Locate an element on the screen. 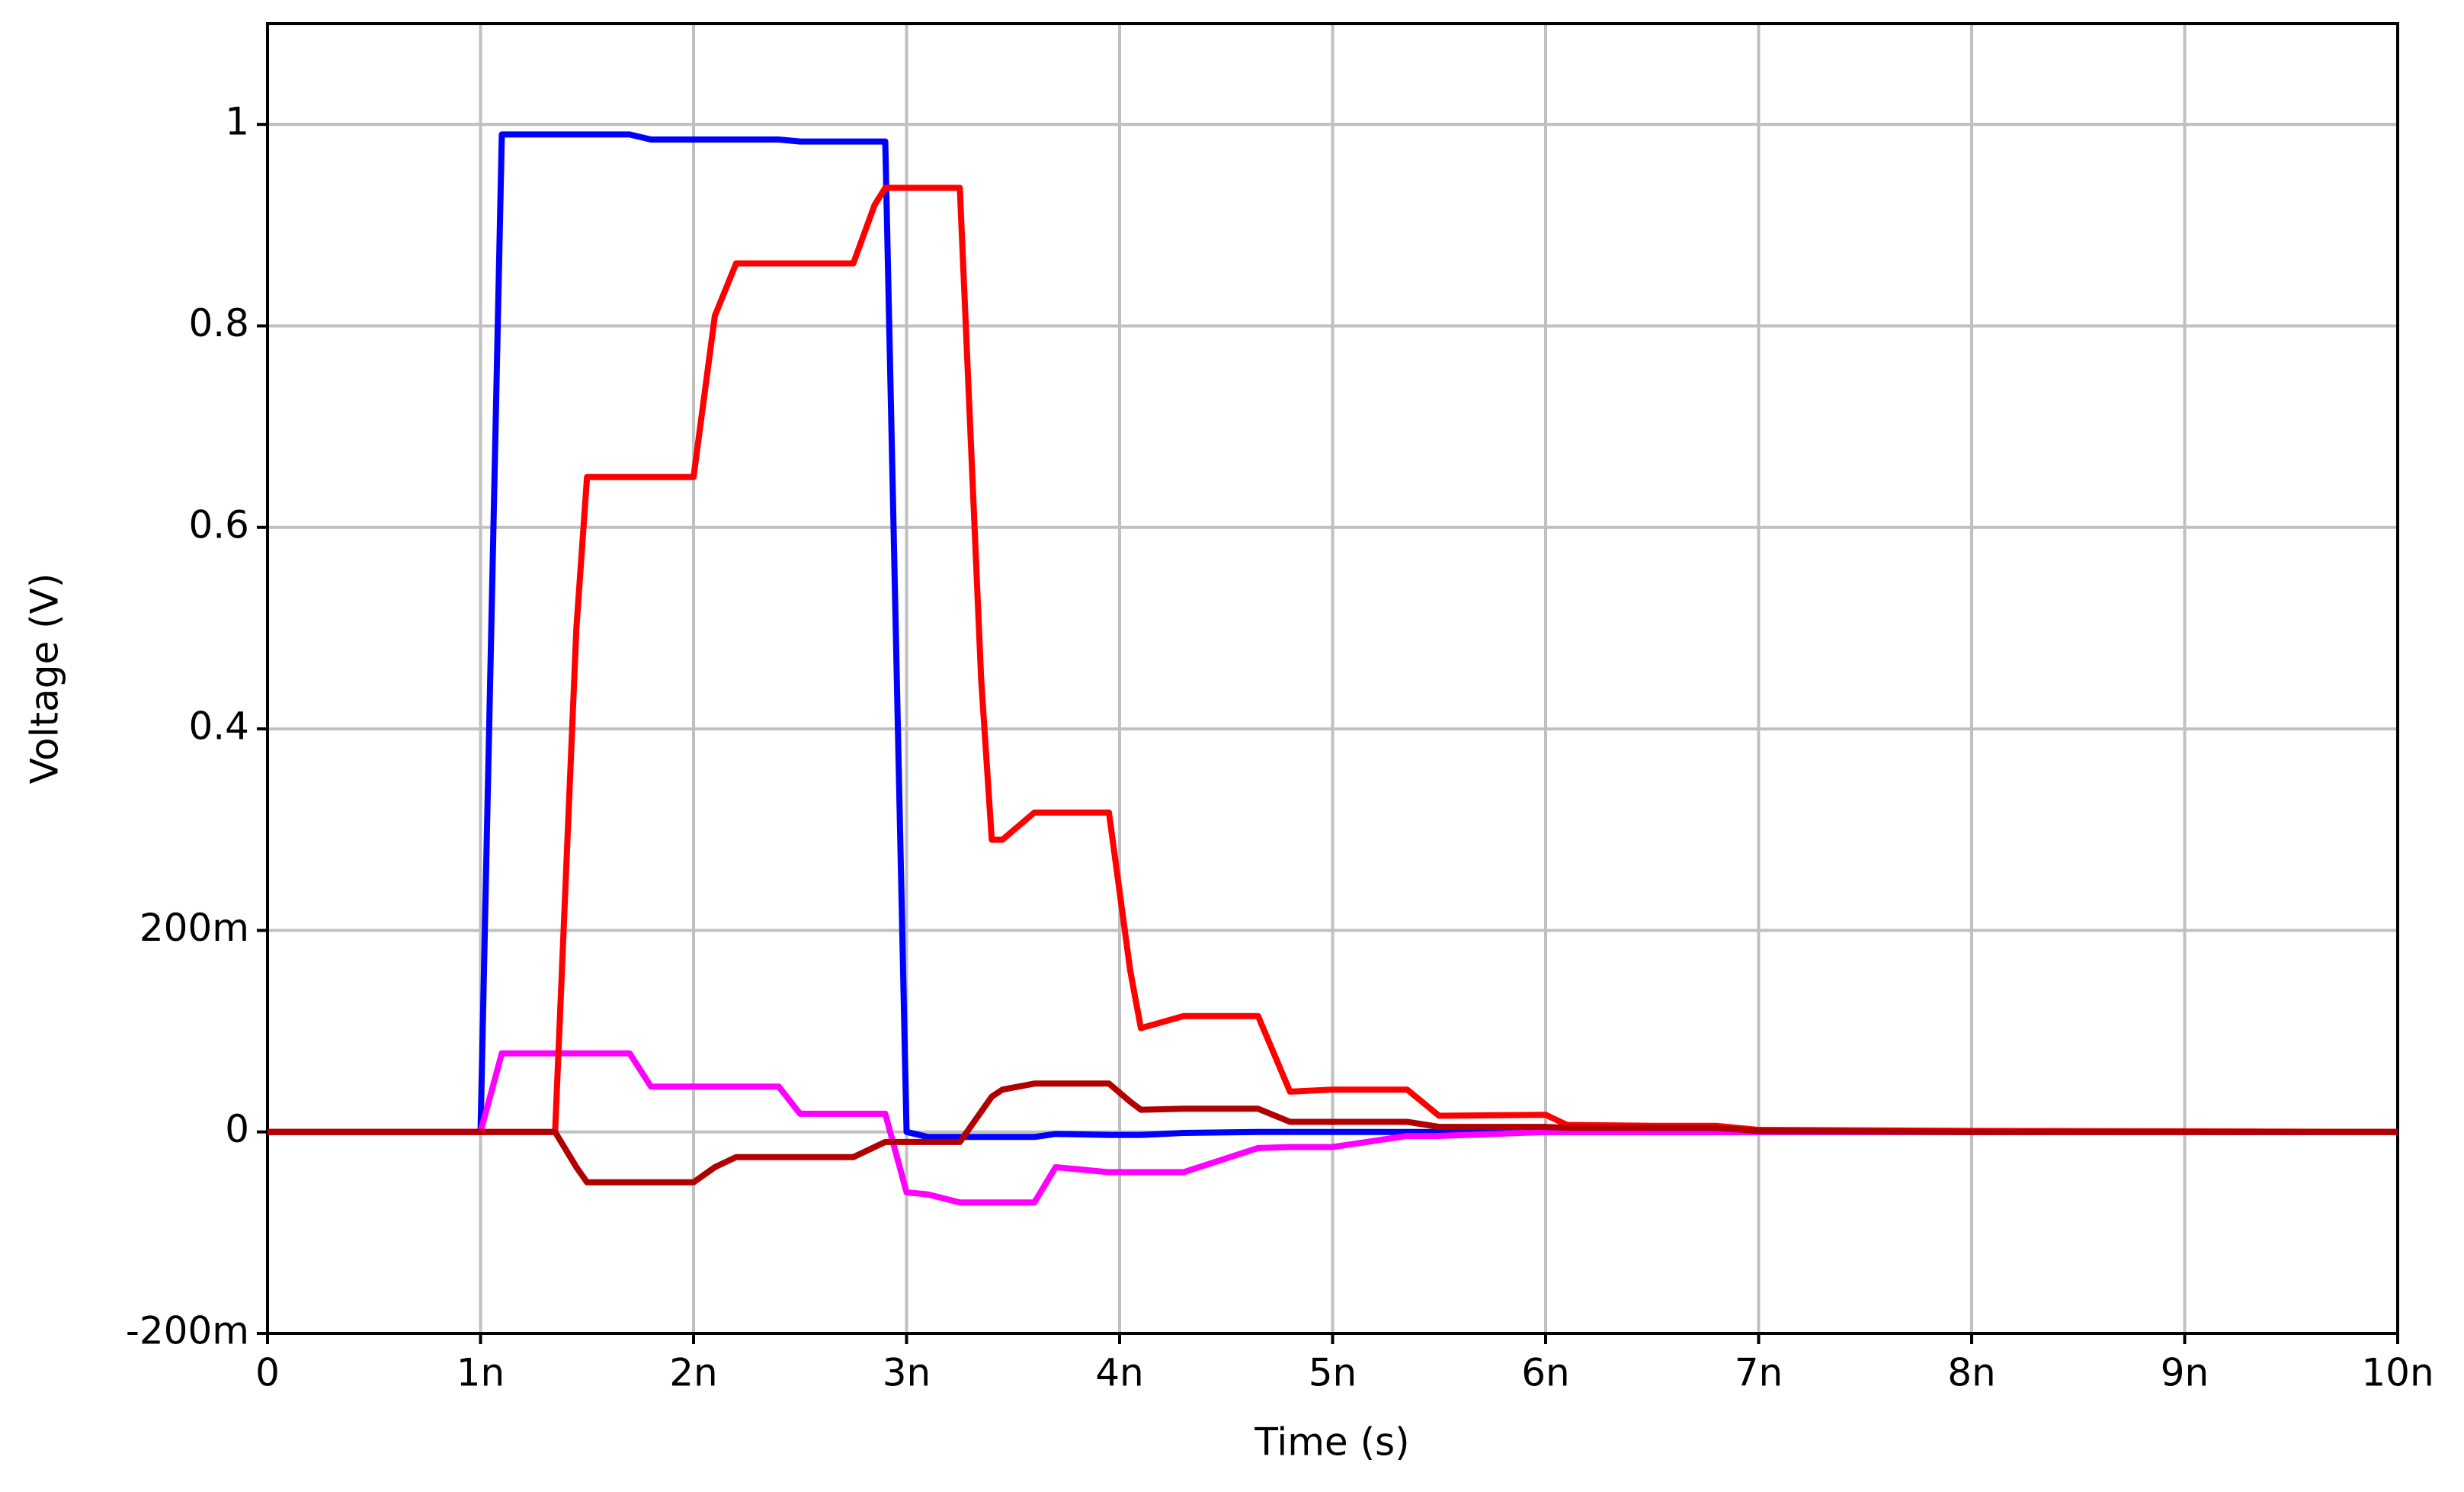 Image resolution: width=2464 pixels, height=1492 pixels. x-tick-label: 10n is located at coordinates (2397, 1373).